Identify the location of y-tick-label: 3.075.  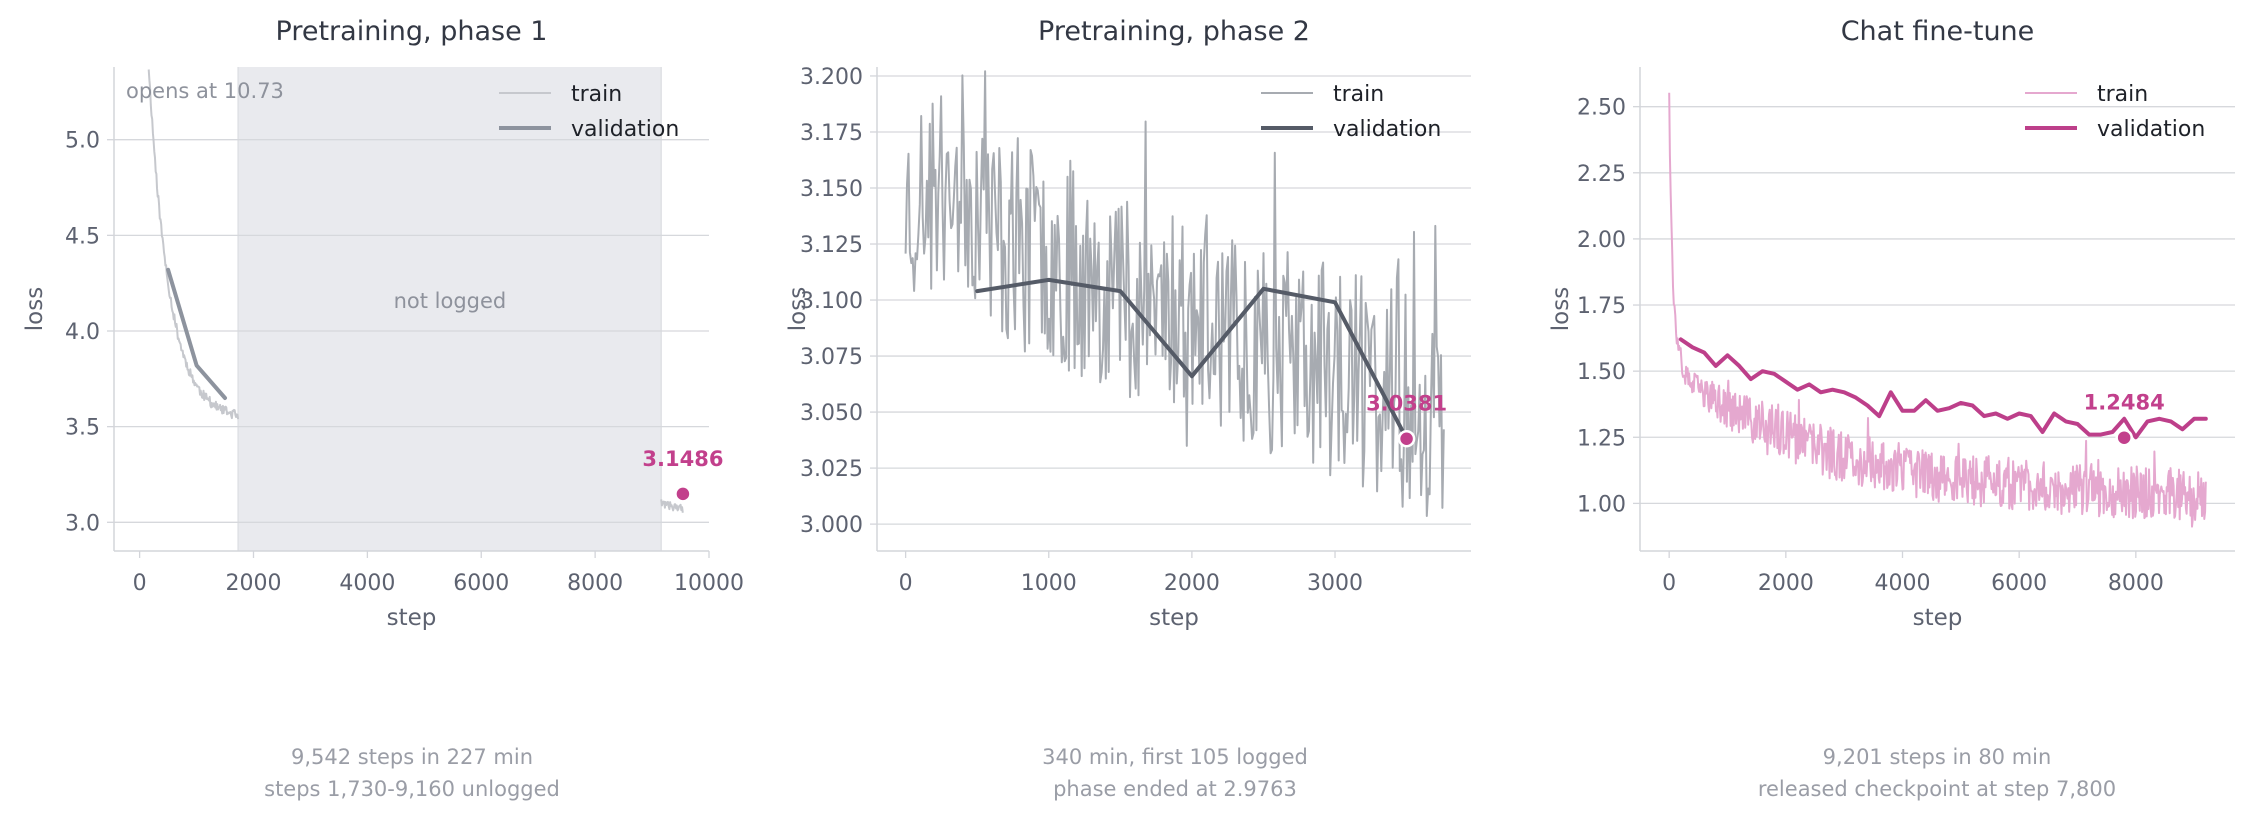
(831, 357).